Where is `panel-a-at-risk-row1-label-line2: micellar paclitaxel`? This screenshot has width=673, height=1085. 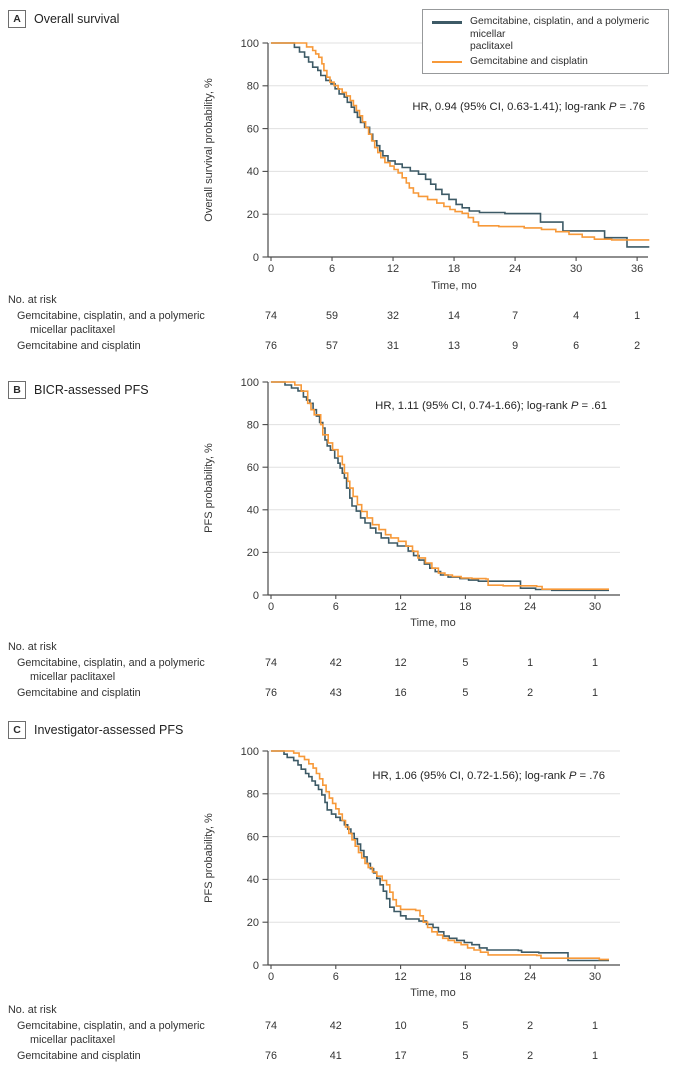 panel-a-at-risk-row1-label-line2: micellar paclitaxel is located at coordinates (73, 330).